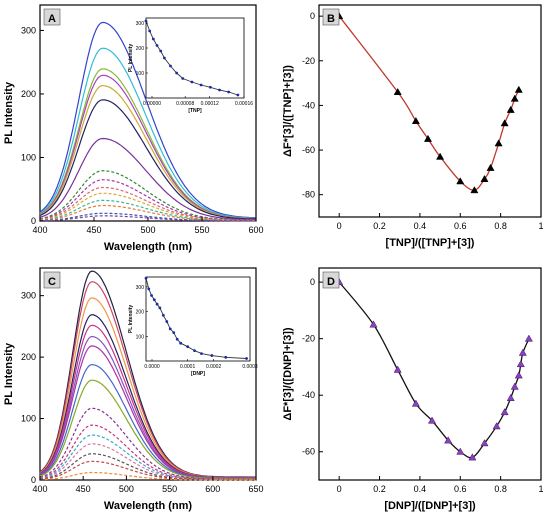 The height and width of the screenshot is (513, 550). What do you see at coordinates (214, 367) in the screenshot?
I see `inset-x-tick-label: 0.0002` at bounding box center [214, 367].